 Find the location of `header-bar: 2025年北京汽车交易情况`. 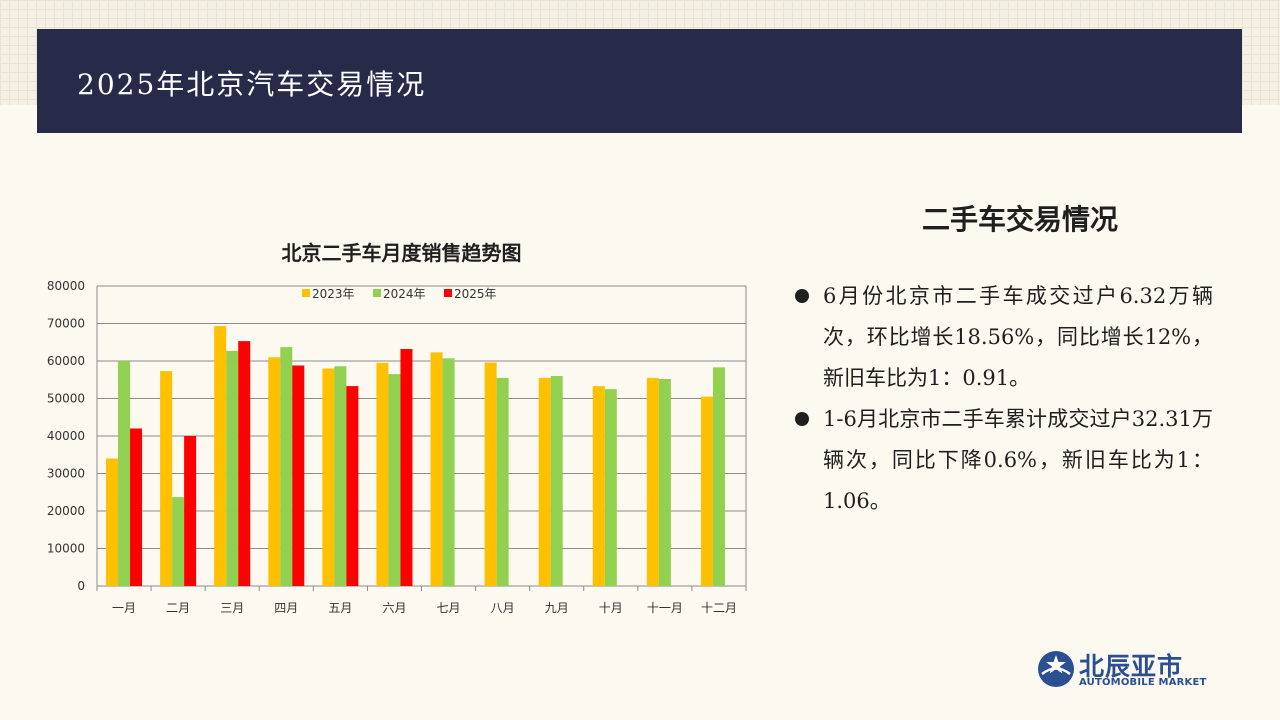

header-bar: 2025年北京汽车交易情况 is located at coordinates (639, 81).